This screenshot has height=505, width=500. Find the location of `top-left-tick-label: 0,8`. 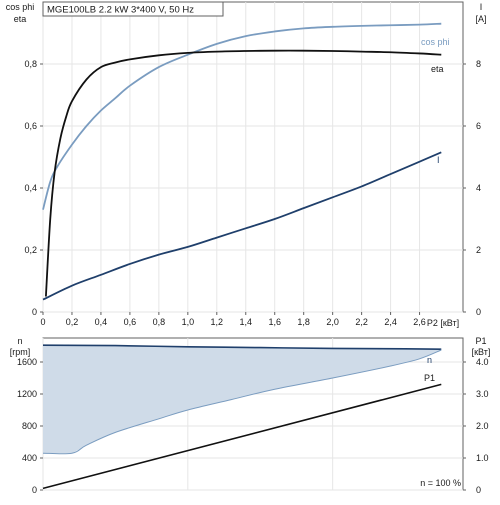

top-left-tick-label: 0,8 is located at coordinates (30, 64).